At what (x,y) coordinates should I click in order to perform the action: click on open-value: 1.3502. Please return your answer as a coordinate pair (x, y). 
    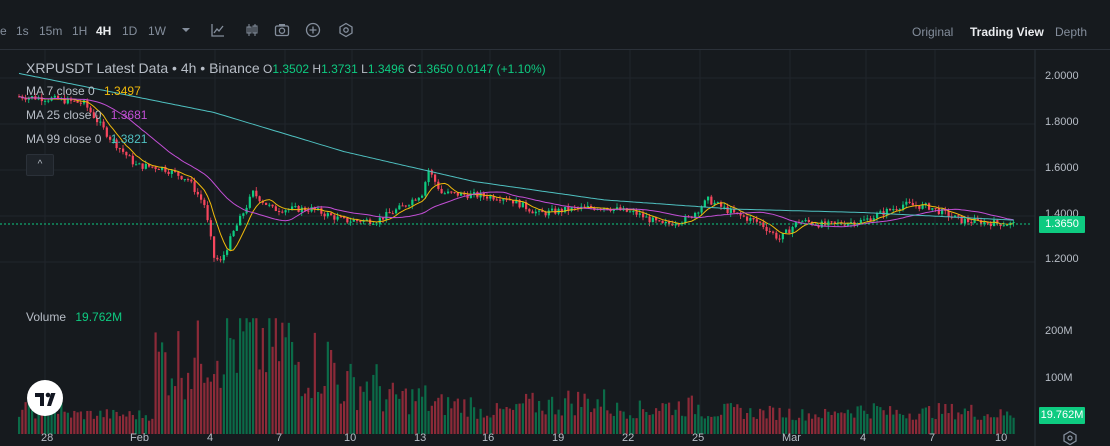
    Looking at the image, I should click on (291, 69).